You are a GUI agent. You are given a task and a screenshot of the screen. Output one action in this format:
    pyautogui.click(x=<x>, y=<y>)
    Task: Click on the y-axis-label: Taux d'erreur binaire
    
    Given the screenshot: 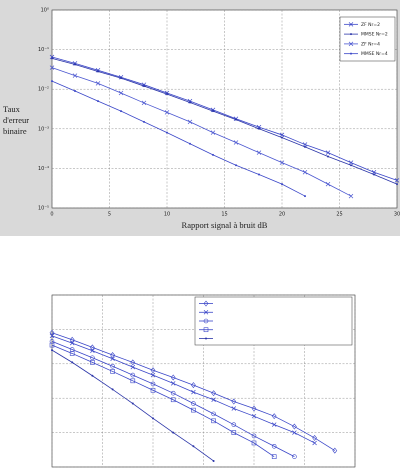 What is the action you would take?
    pyautogui.click(x=16, y=120)
    